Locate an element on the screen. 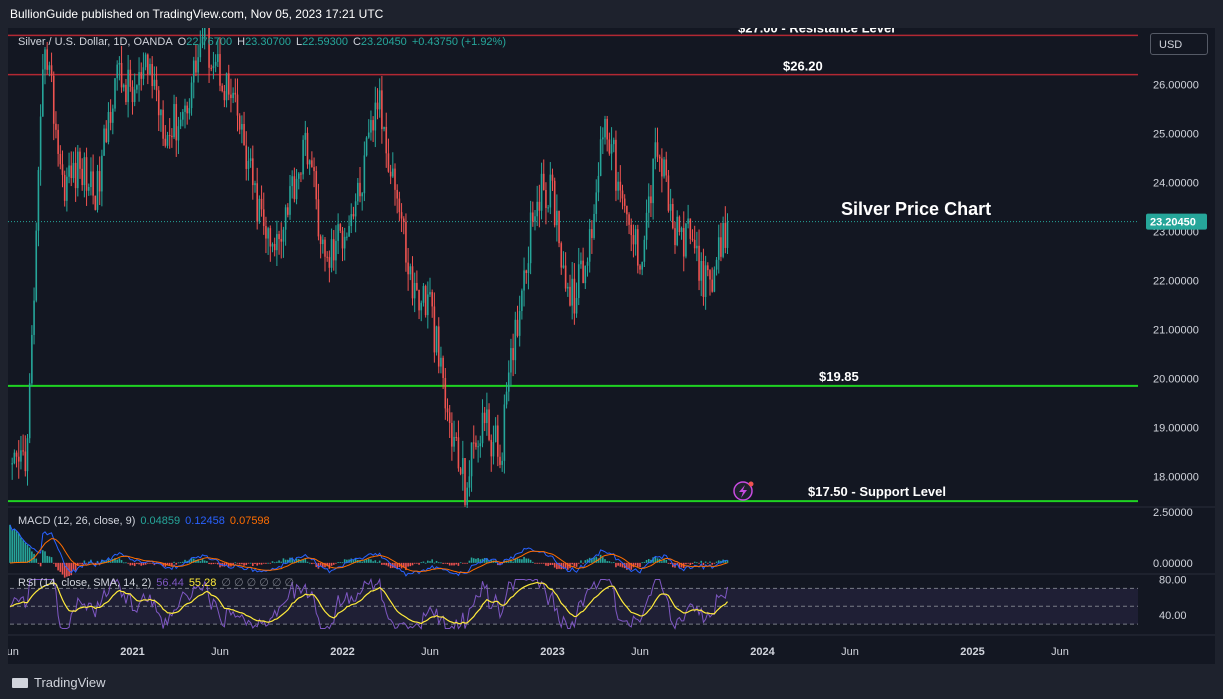  macd-signal-line is located at coordinates (368, 556).